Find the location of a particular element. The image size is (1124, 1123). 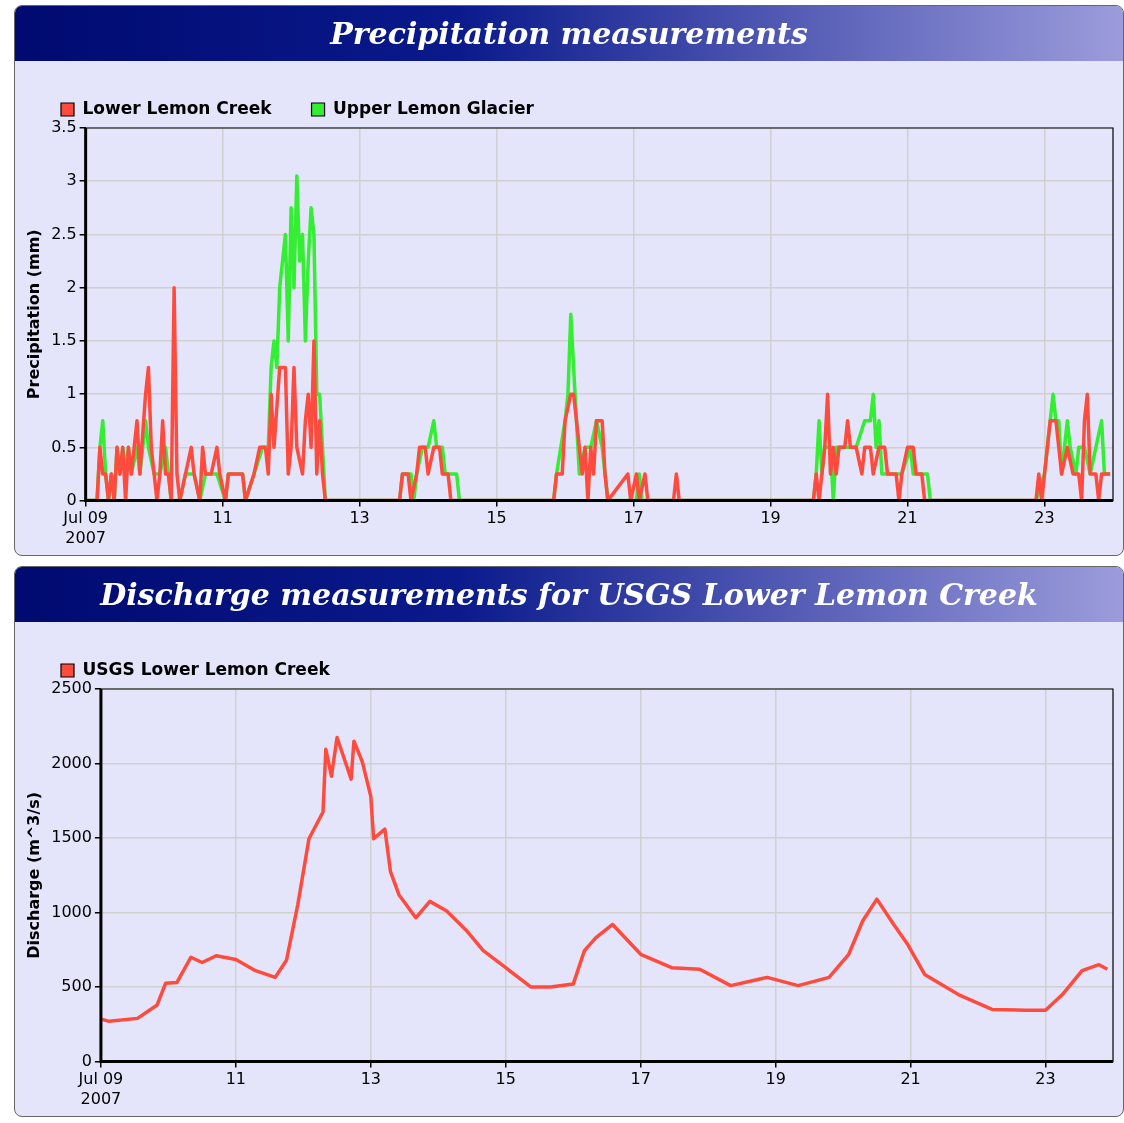

y-tick-label: 1.5 is located at coordinates (64, 340).